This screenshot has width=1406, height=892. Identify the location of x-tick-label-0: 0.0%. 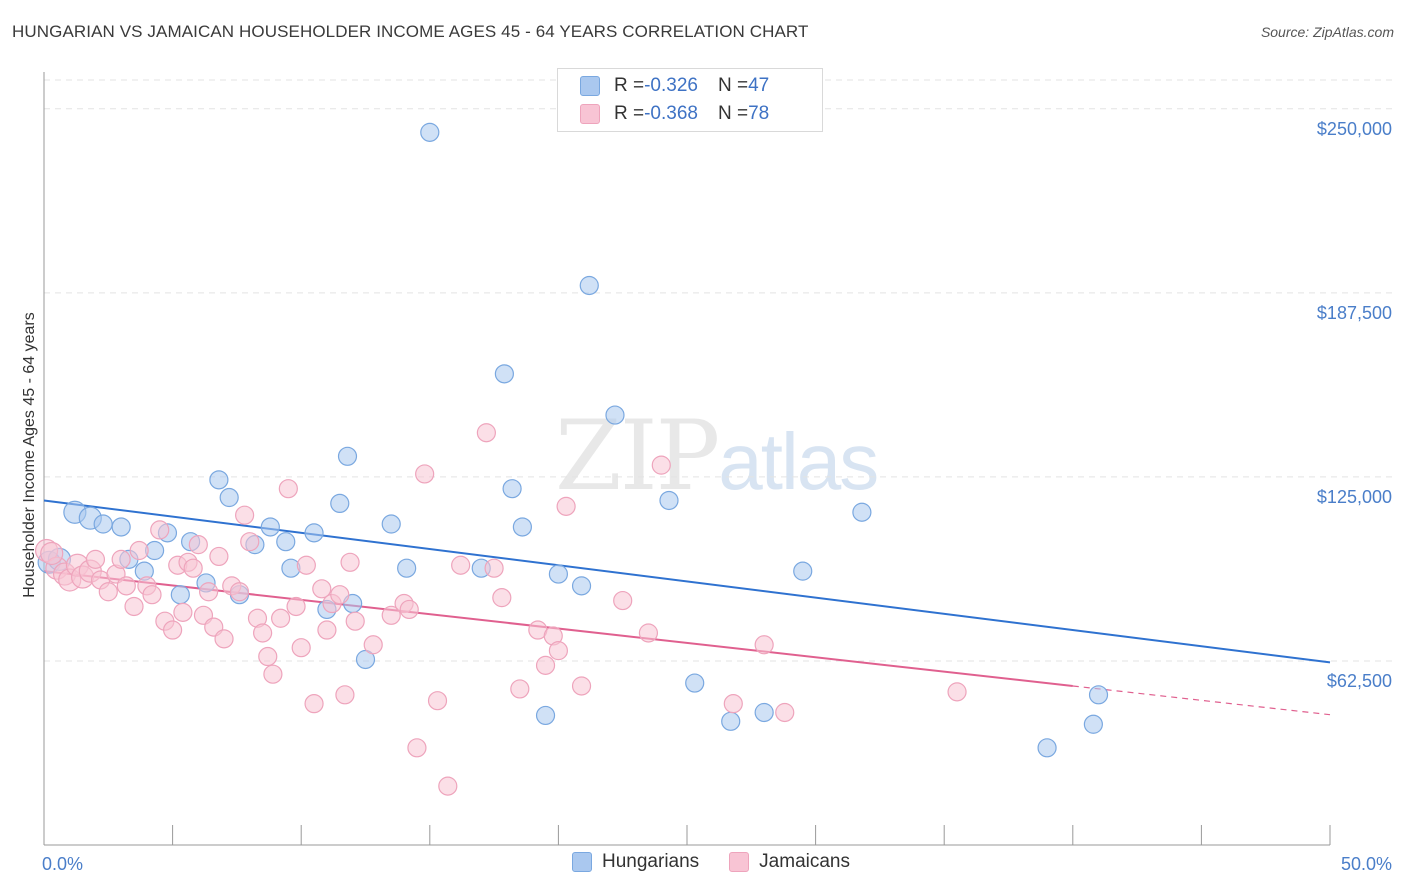
(62, 864).